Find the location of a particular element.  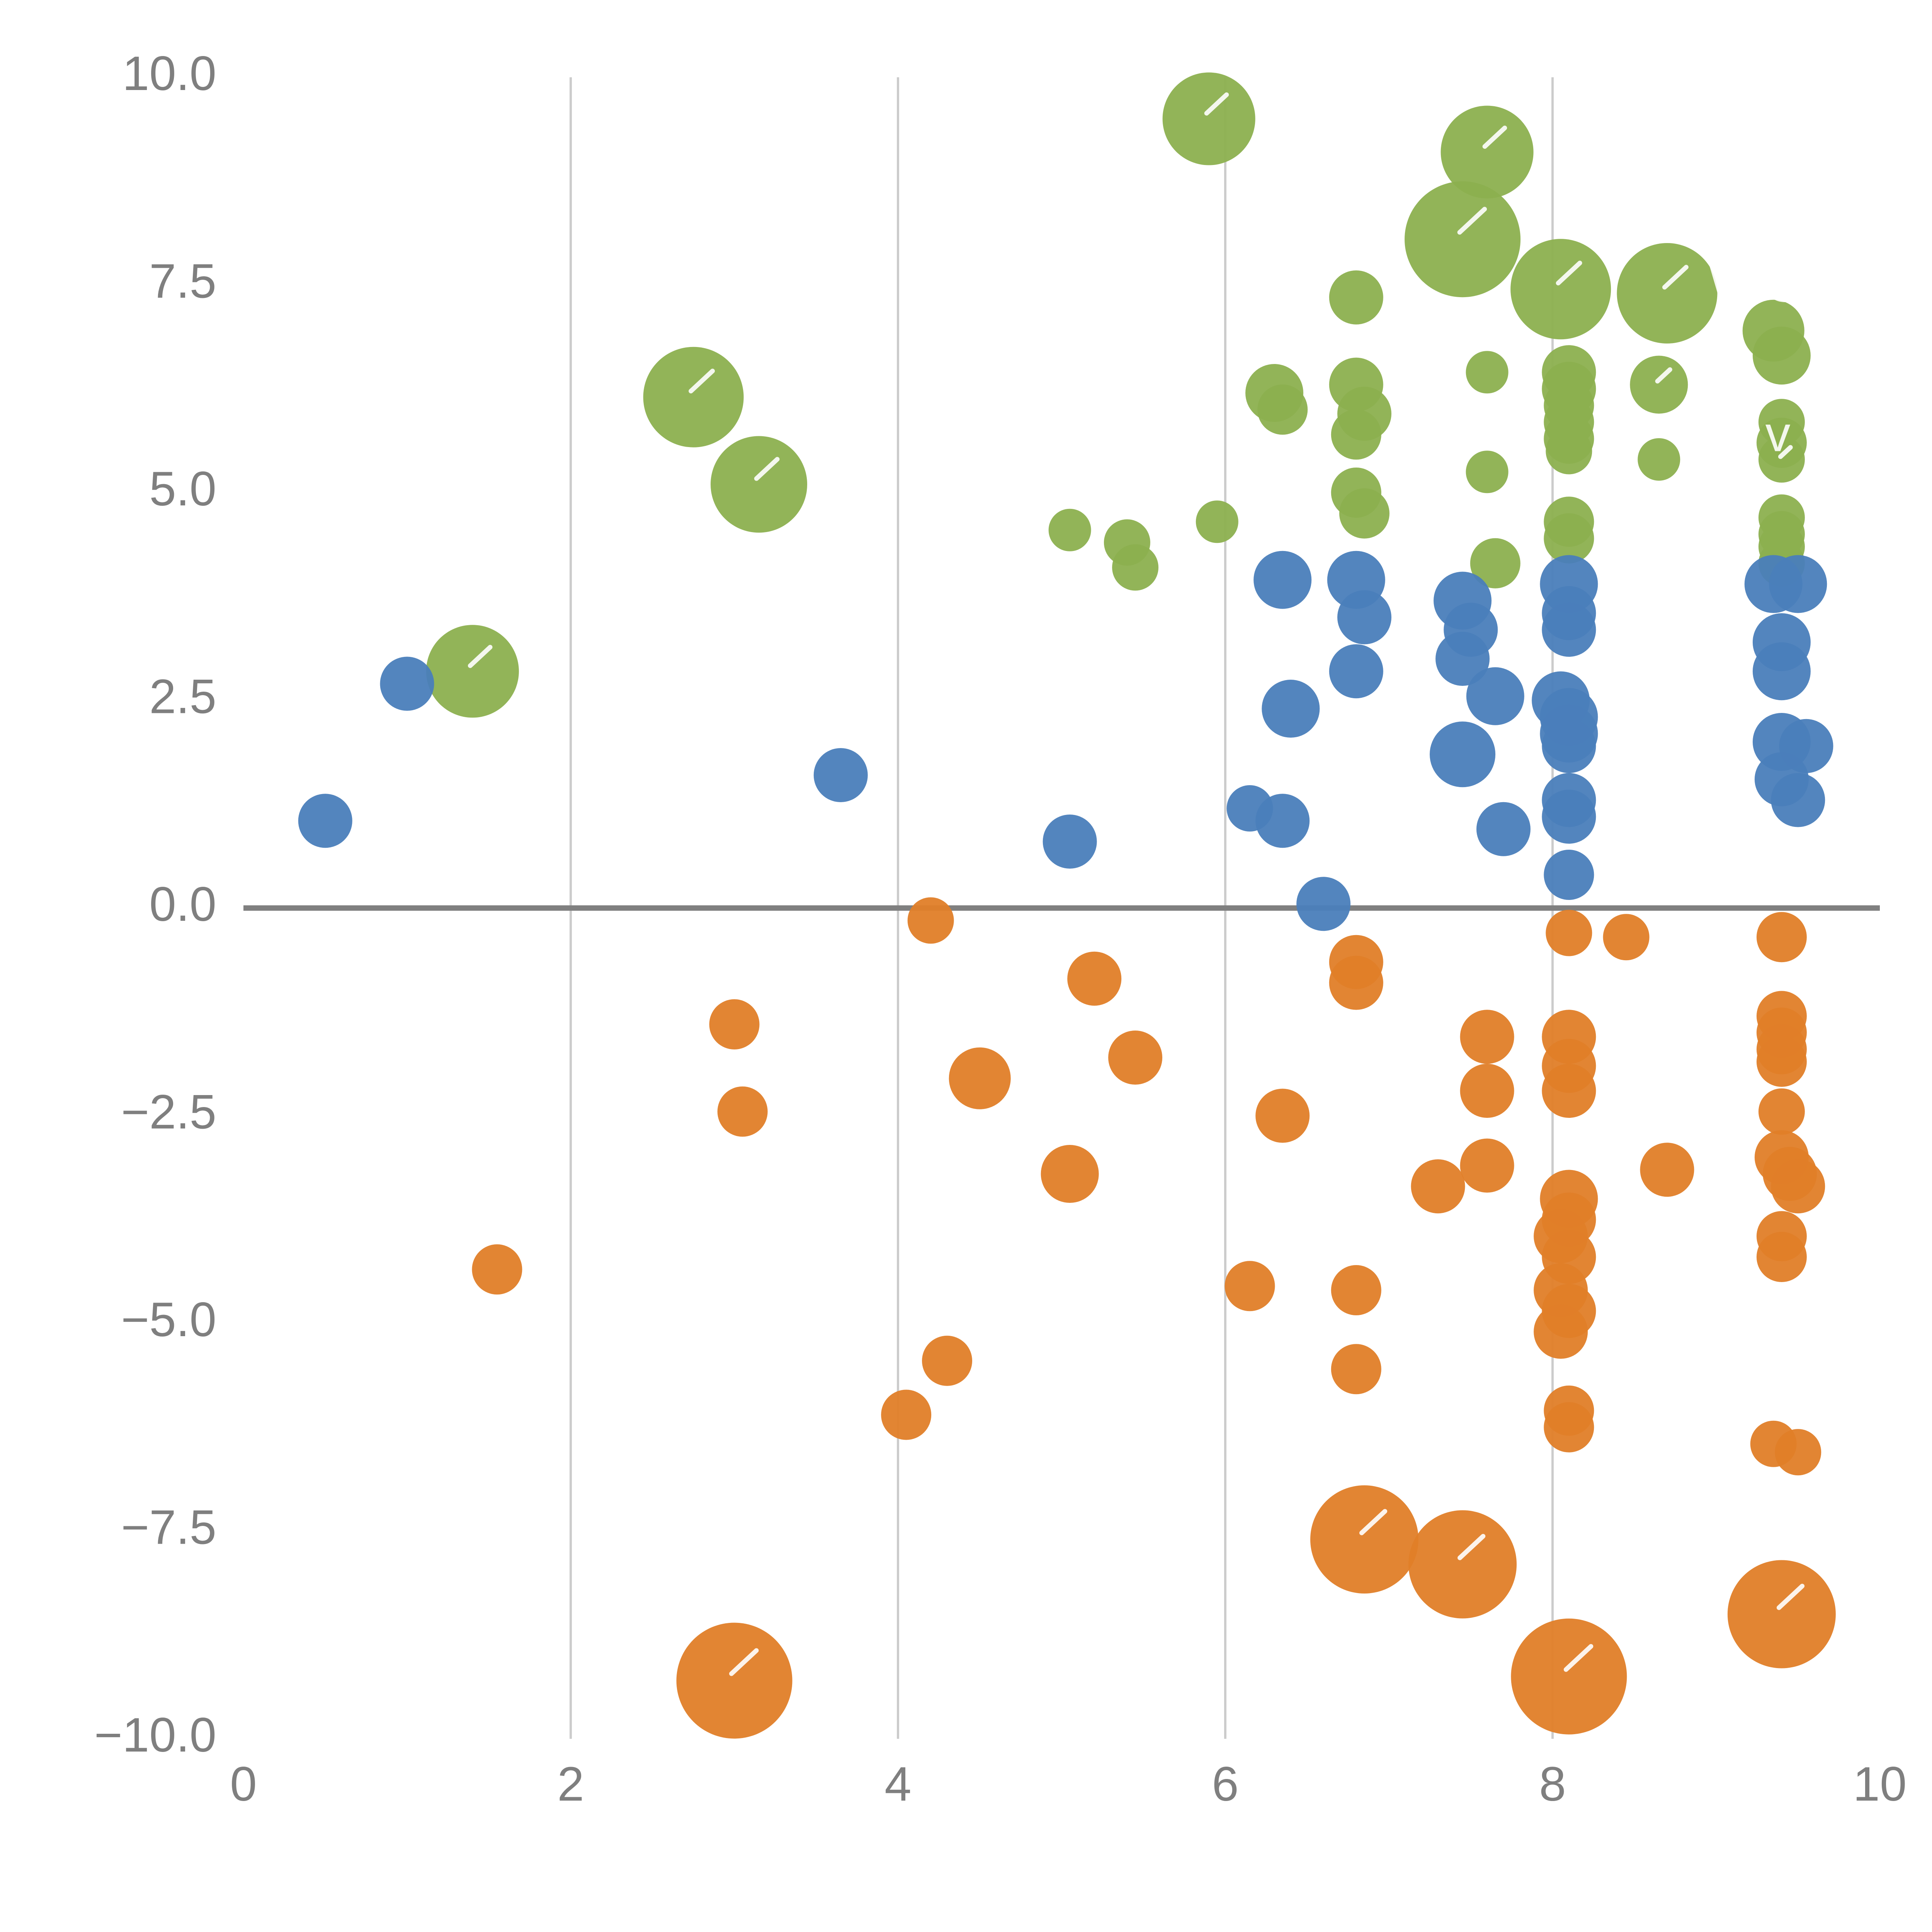

y-tick-label: 7.5 is located at coordinates (183, 282).